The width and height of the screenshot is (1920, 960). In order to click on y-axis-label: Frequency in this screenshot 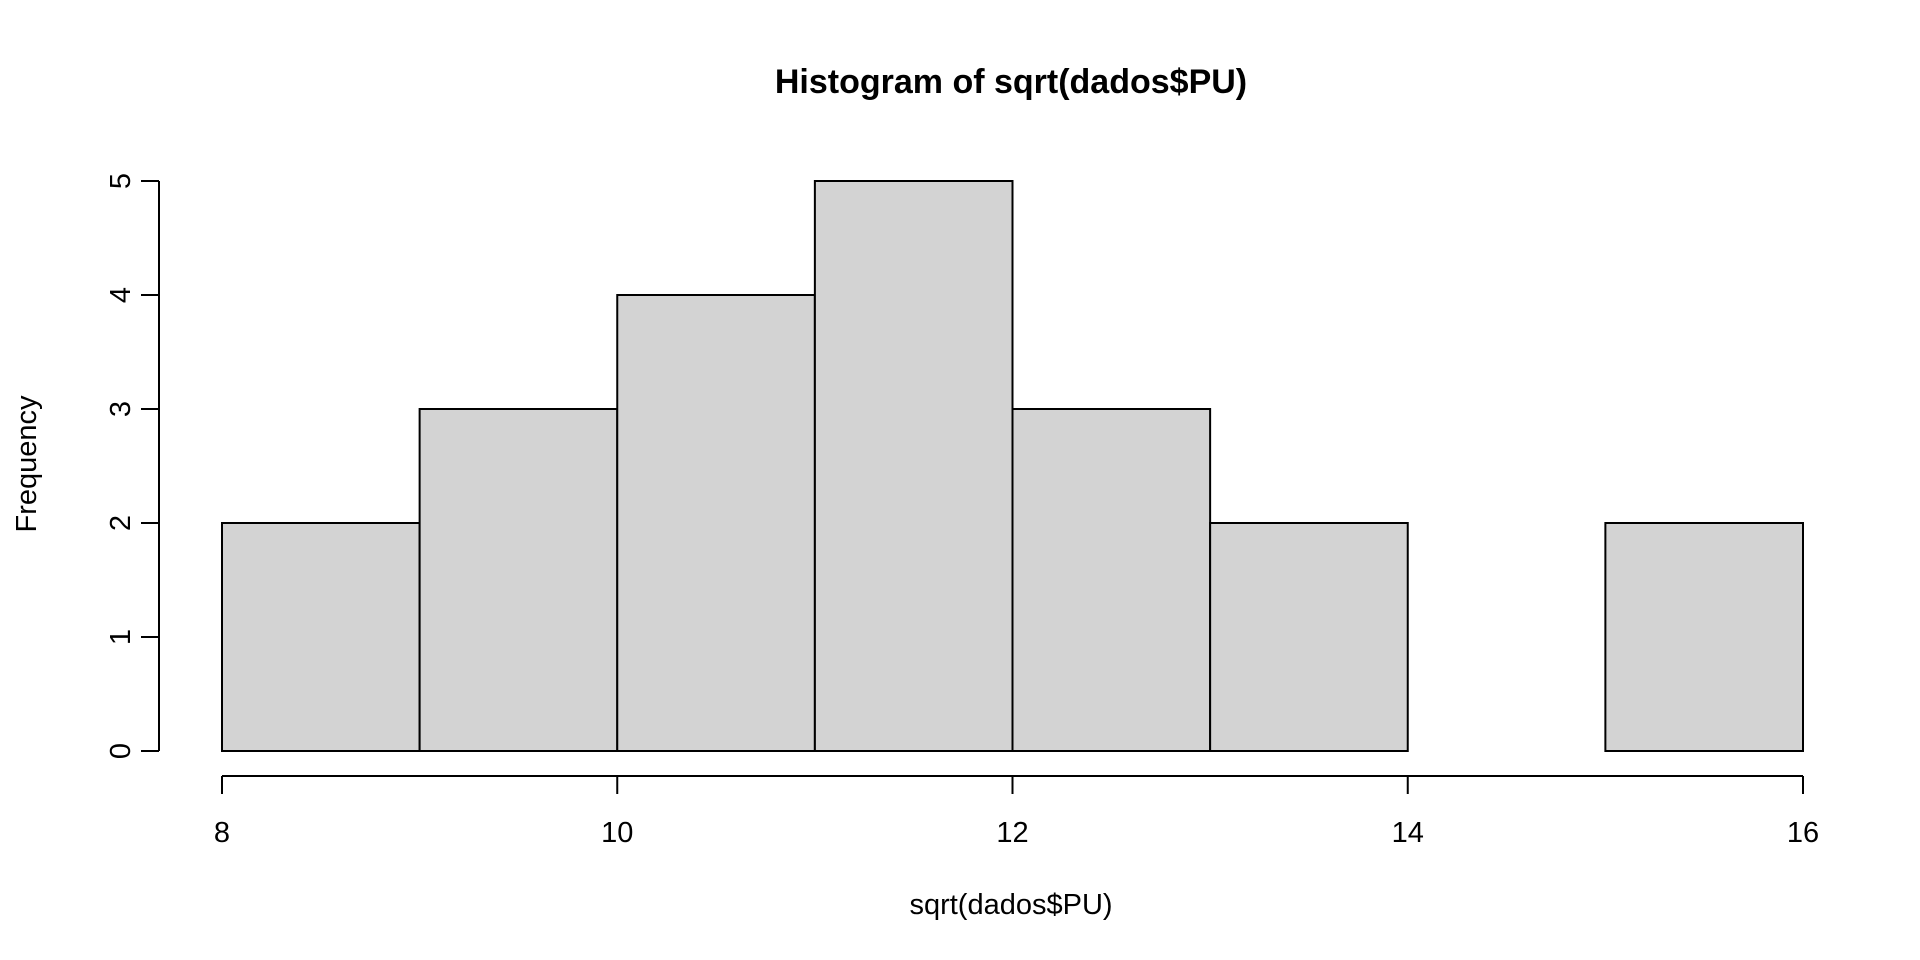, I will do `click(27, 464)`.